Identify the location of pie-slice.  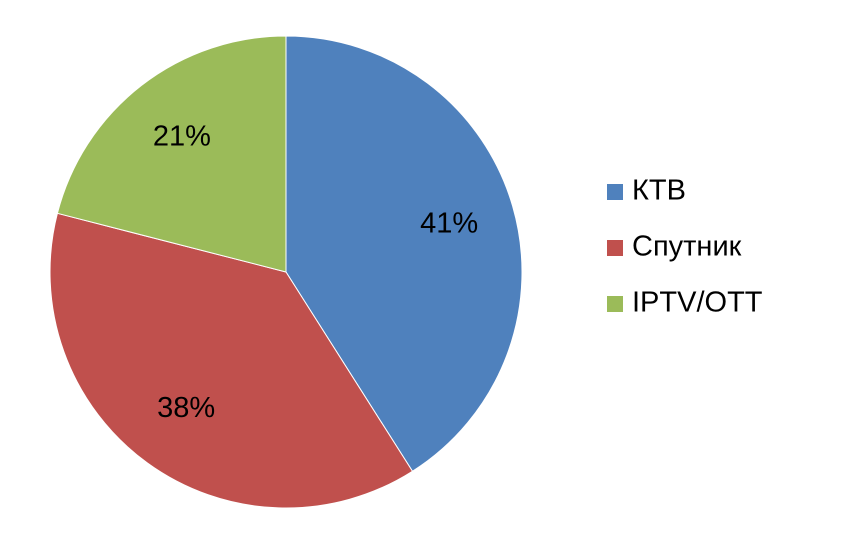
(171, 154).